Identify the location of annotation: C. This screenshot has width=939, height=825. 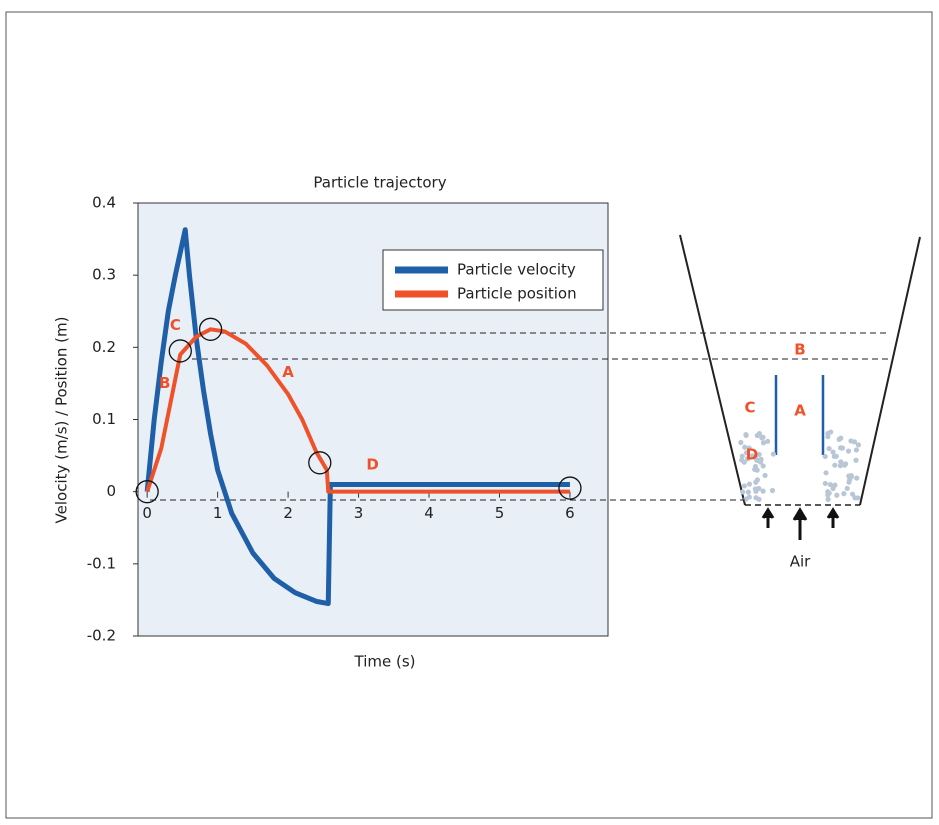
(175, 325).